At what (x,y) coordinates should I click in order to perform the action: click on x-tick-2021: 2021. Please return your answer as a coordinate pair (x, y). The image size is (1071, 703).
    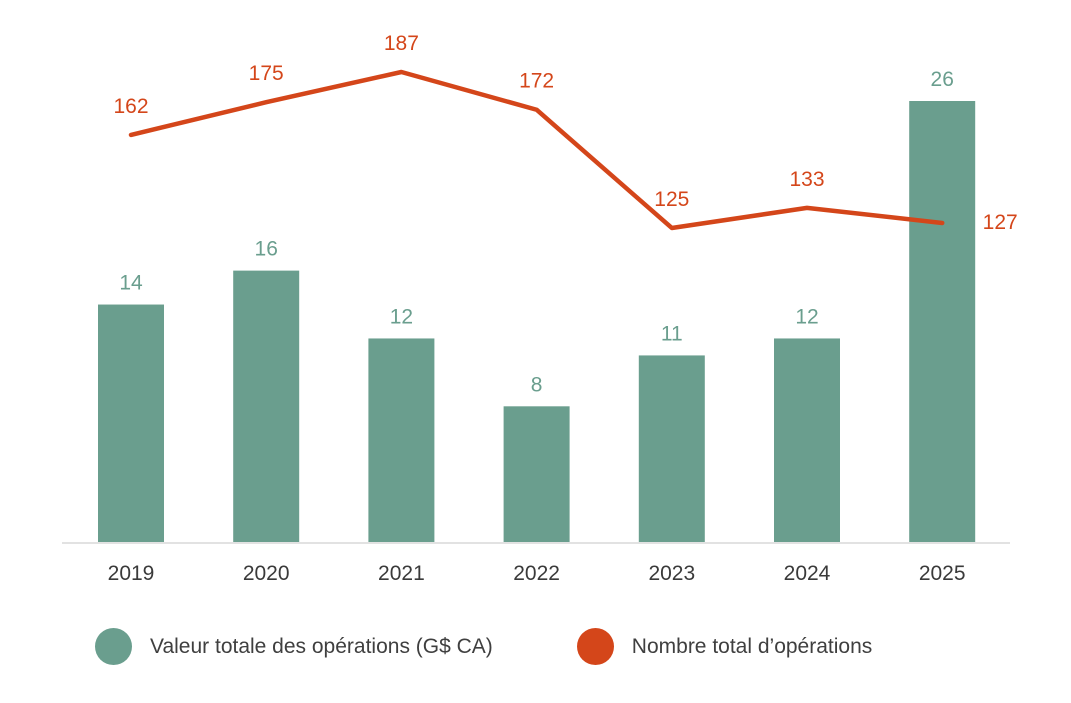
    Looking at the image, I should click on (401, 573).